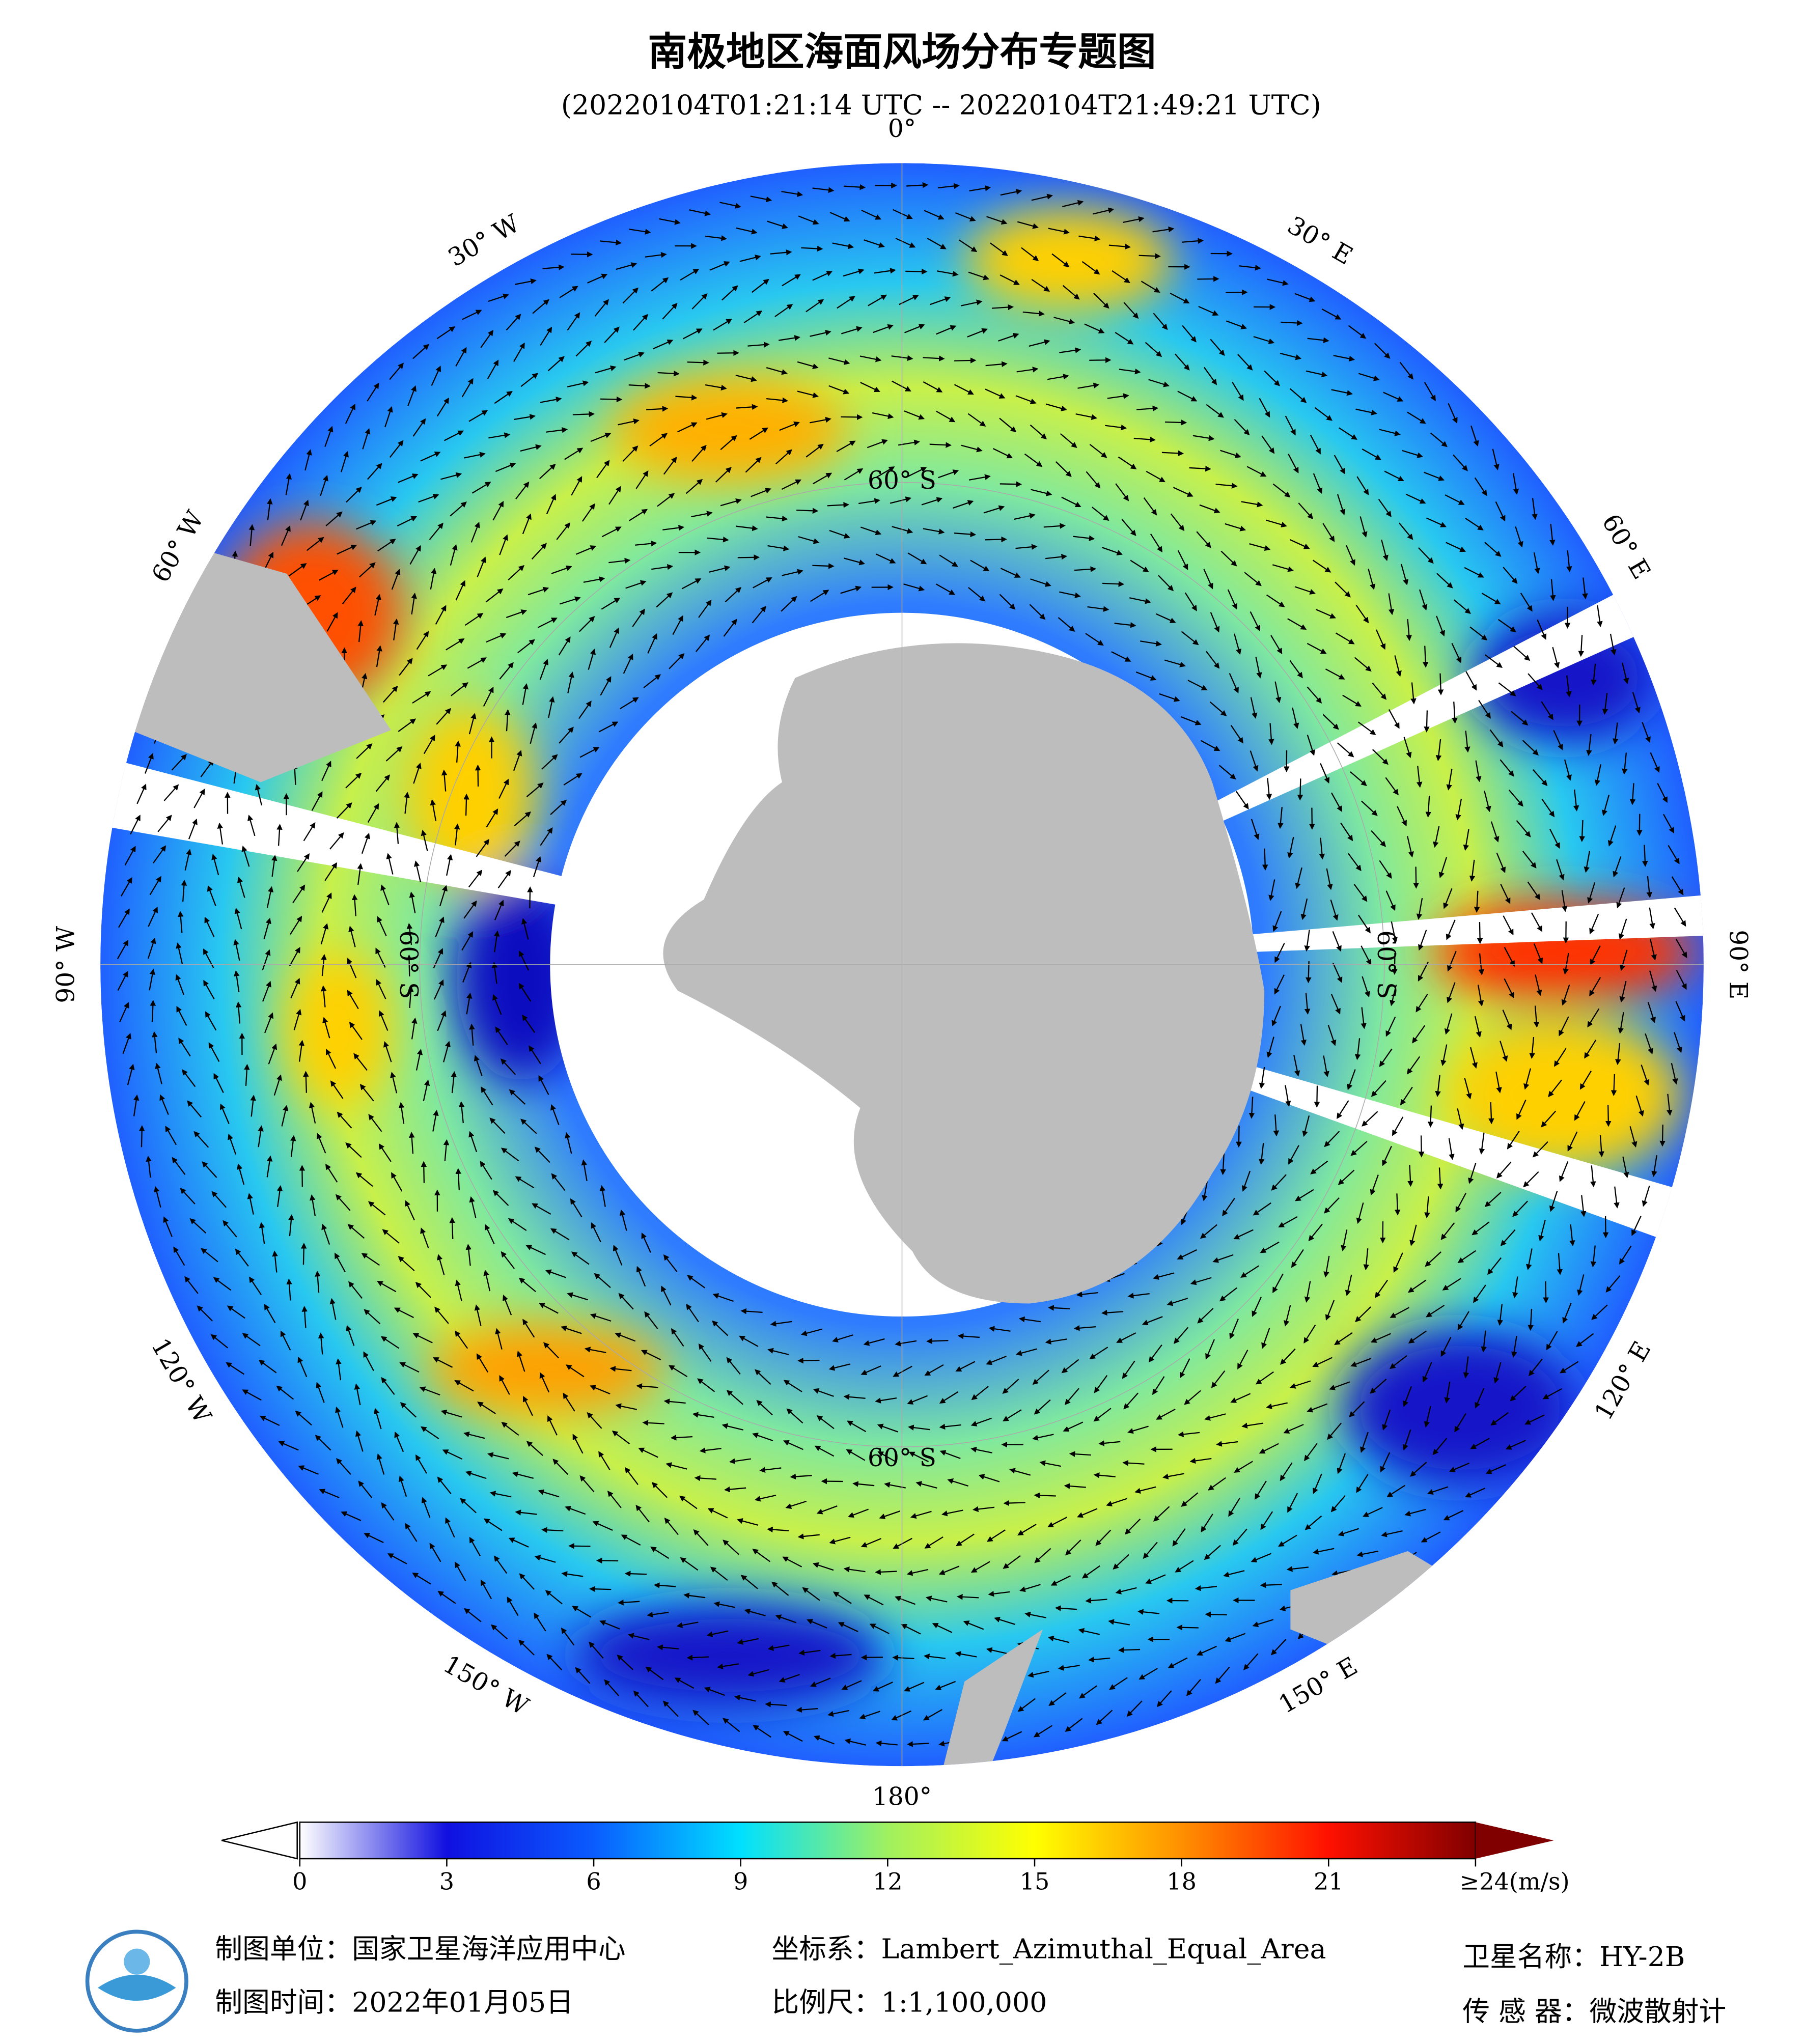 This screenshot has height=2044, width=1804. What do you see at coordinates (902, 52) in the screenshot?
I see `title: 南极地区海面风场分布专题图` at bounding box center [902, 52].